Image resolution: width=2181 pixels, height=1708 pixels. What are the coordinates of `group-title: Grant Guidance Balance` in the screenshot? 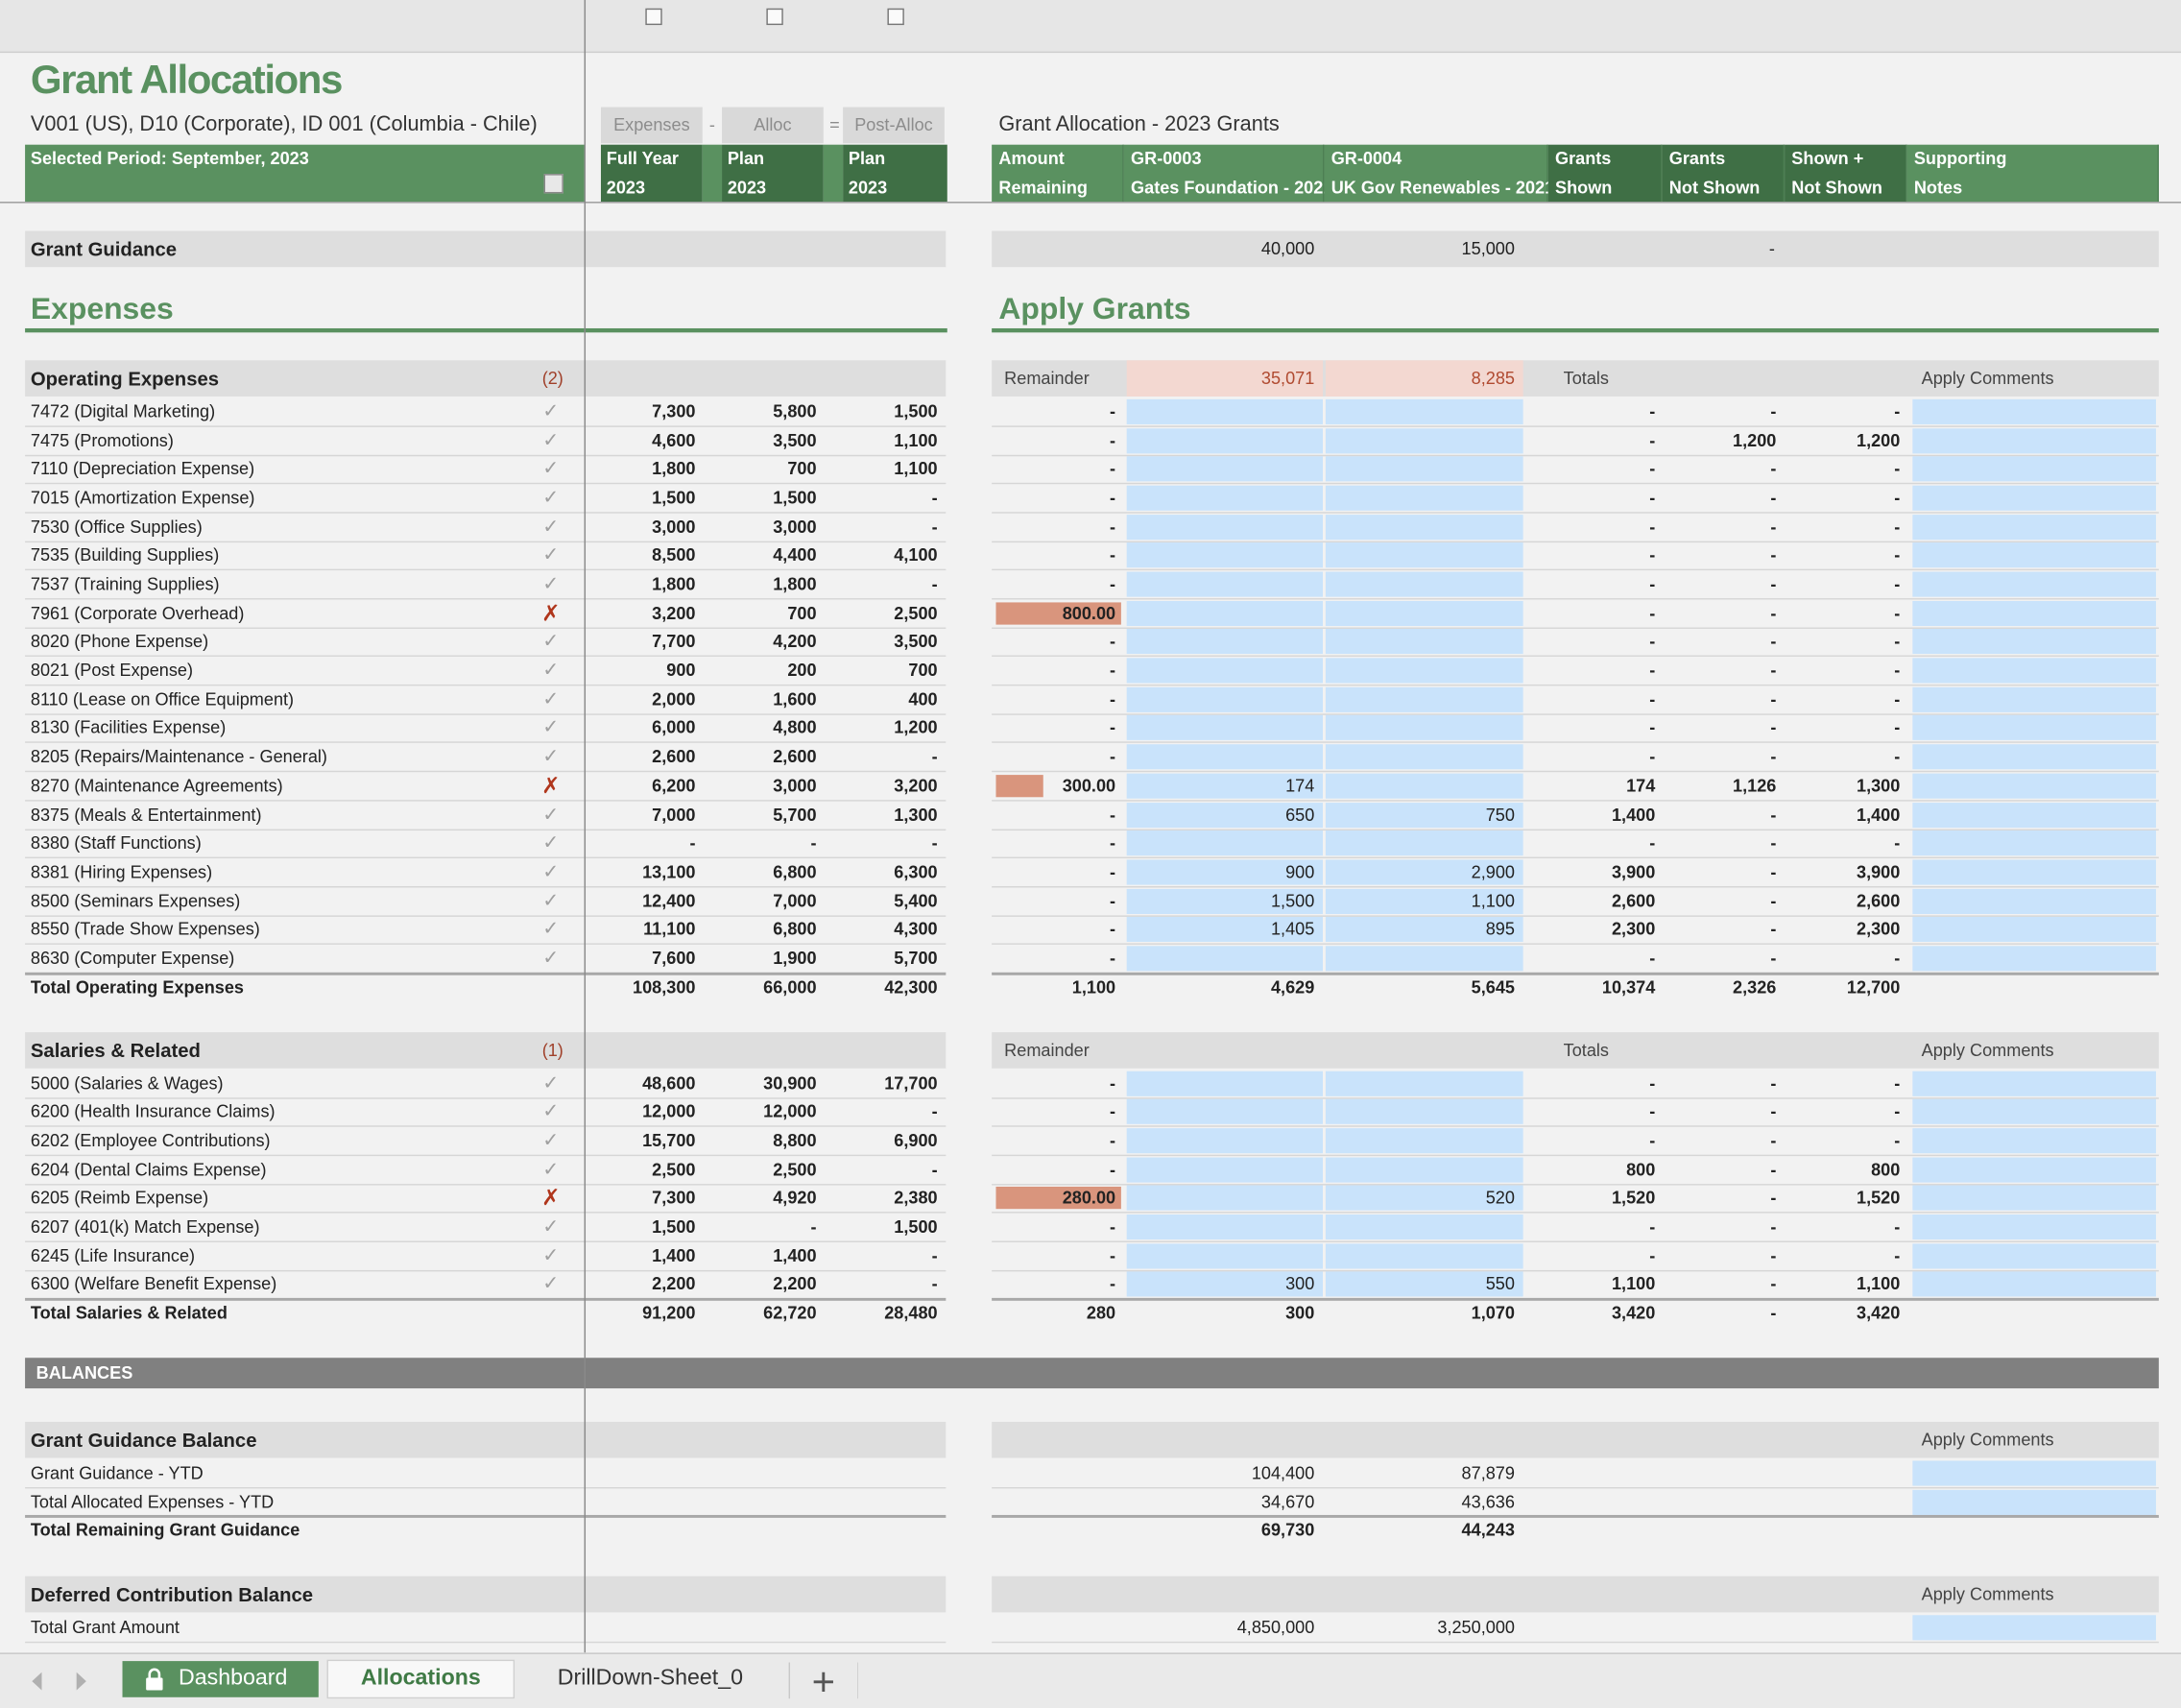 It's located at (143, 1440).